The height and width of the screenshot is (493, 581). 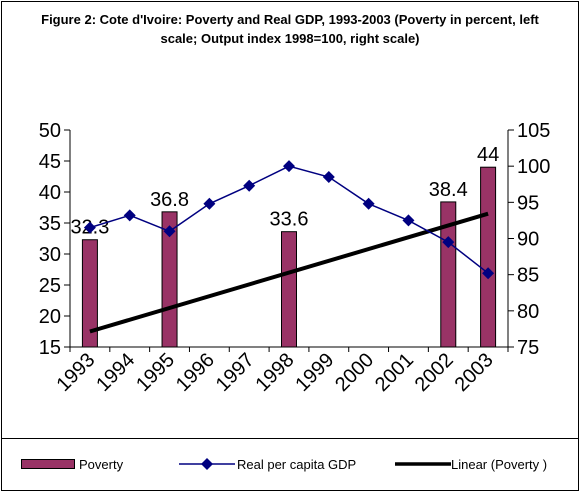 I want to click on y-left-tick-label: 40, so click(x=50, y=193).